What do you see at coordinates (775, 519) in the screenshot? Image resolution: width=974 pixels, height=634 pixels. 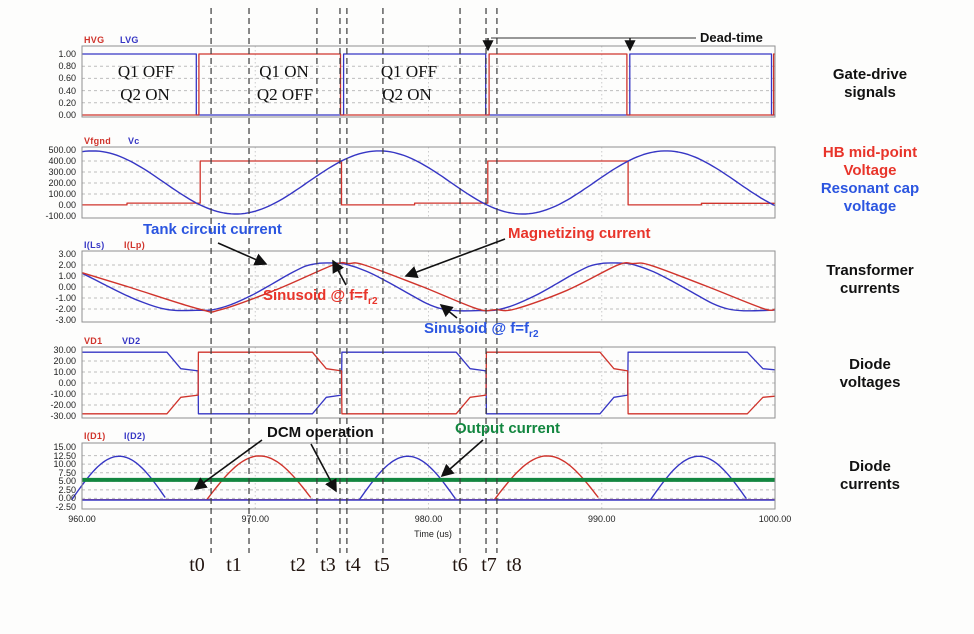 I see `x-tick-label: 1000.00` at bounding box center [775, 519].